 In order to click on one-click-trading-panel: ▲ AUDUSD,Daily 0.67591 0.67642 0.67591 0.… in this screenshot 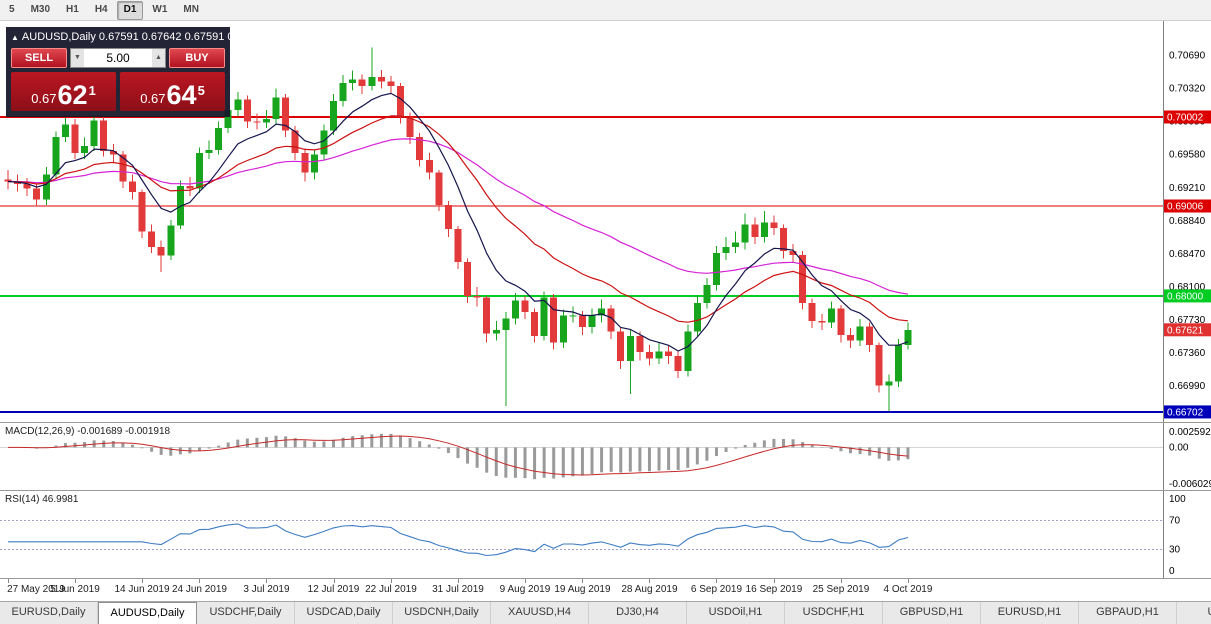, I will do `click(136, 72)`.